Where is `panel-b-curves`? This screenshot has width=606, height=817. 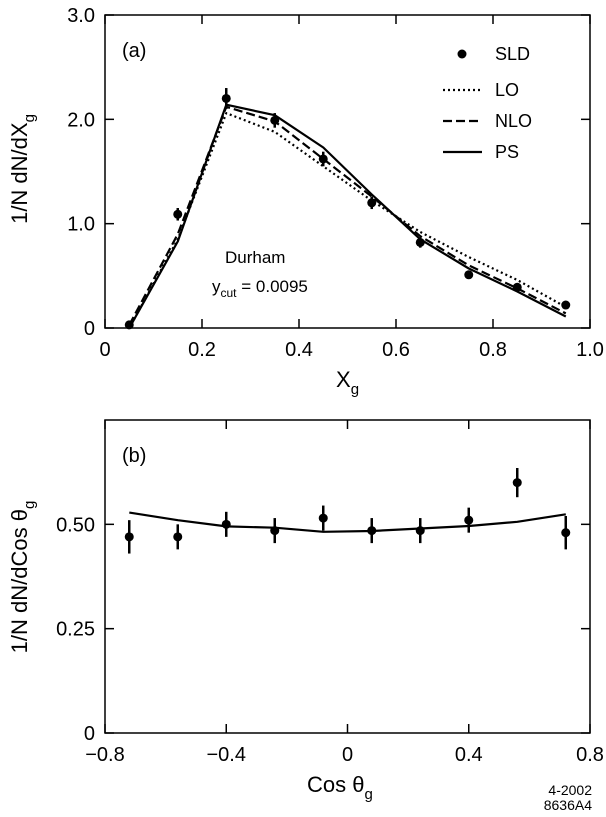
panel-b-curves is located at coordinates (347, 522).